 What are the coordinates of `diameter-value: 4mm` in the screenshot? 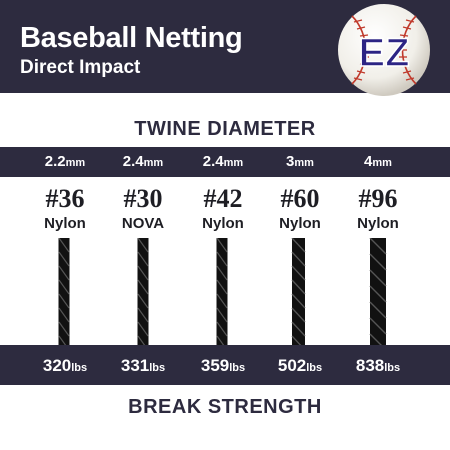 It's located at (378, 161).